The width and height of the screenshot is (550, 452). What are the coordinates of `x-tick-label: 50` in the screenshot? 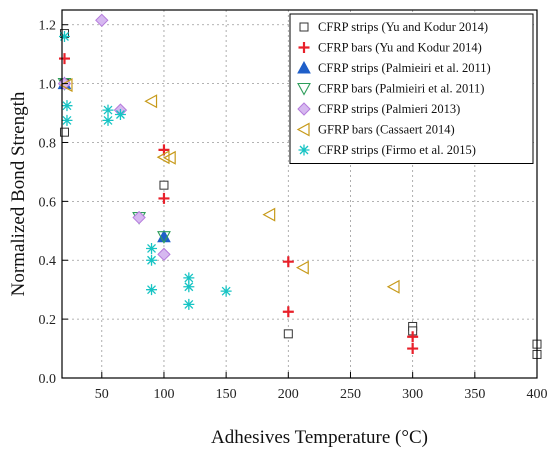 It's located at (102, 394).